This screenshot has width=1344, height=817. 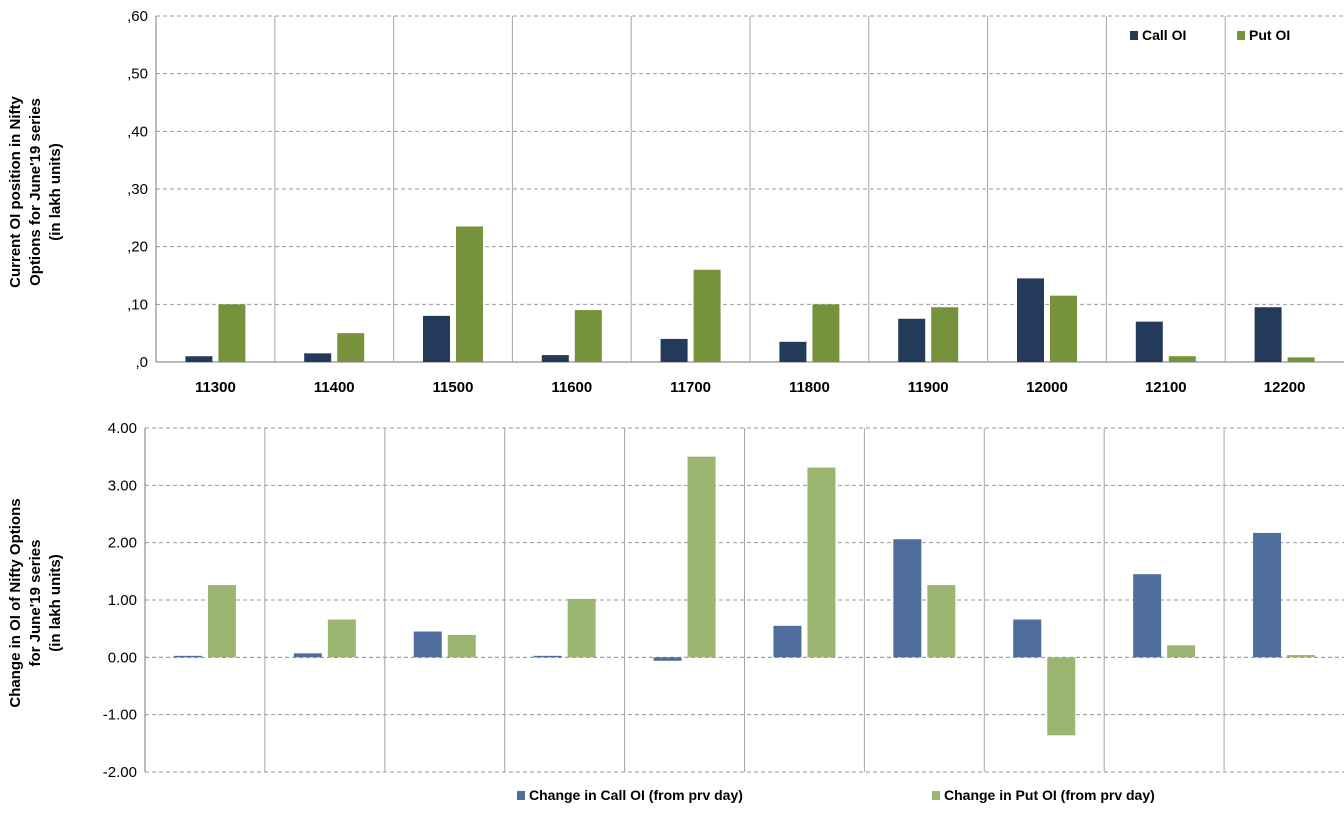 What do you see at coordinates (571, 387) in the screenshot?
I see `x-tick-label: 11600` at bounding box center [571, 387].